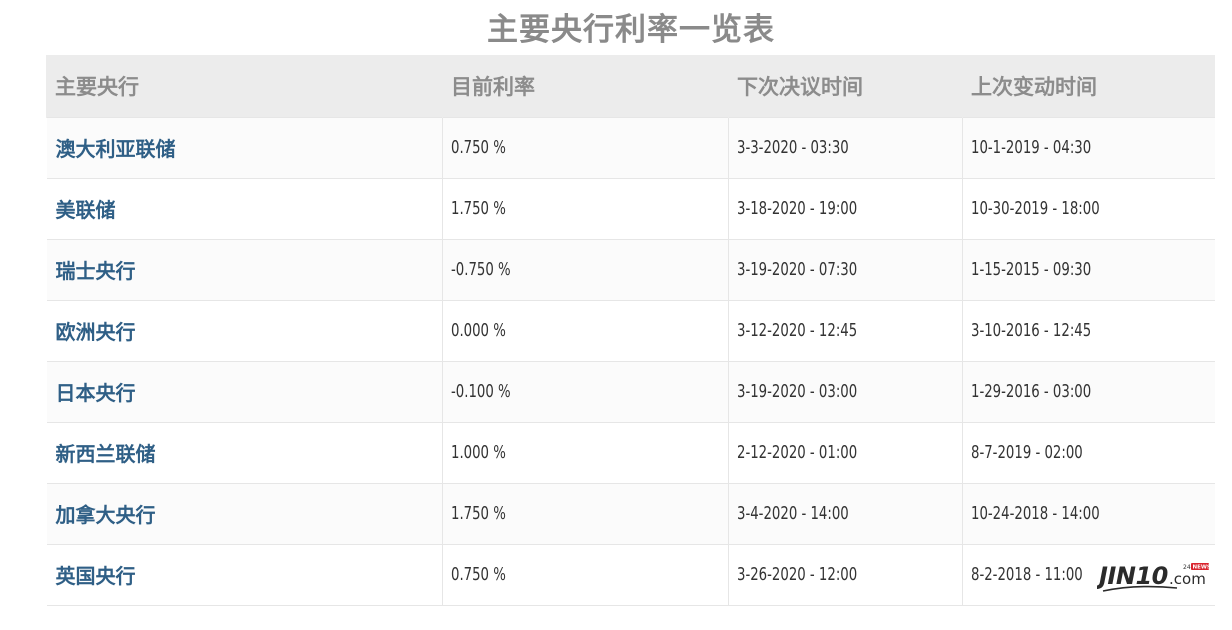  What do you see at coordinates (845, 452) in the screenshot?
I see `next-decision-time: 2-12-2020 - 01:00` at bounding box center [845, 452].